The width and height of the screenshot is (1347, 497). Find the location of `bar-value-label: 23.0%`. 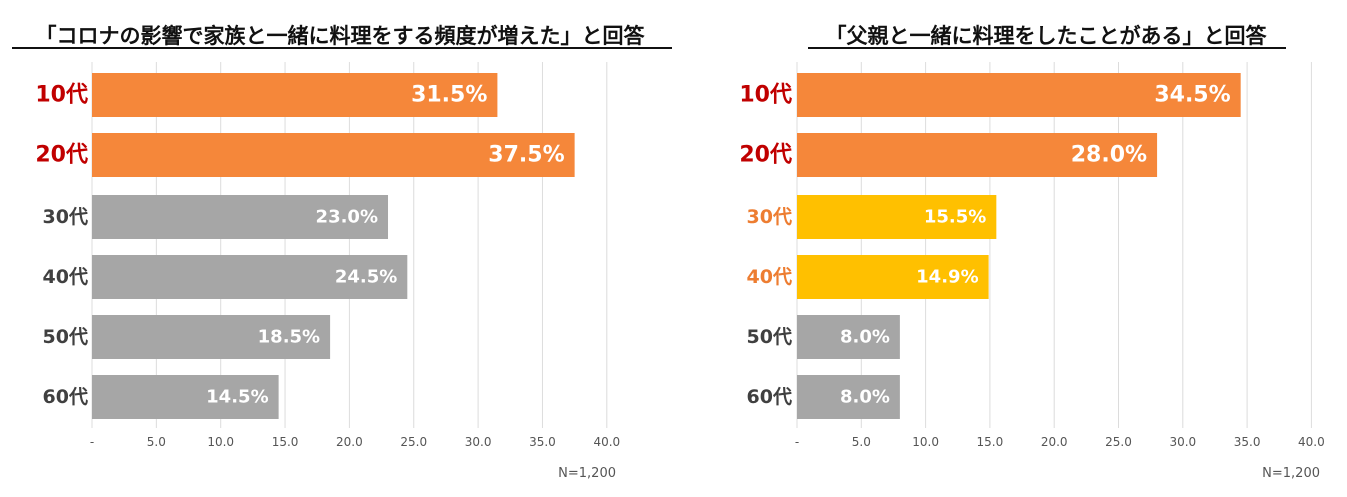

bar-value-label: 23.0% is located at coordinates (347, 217).